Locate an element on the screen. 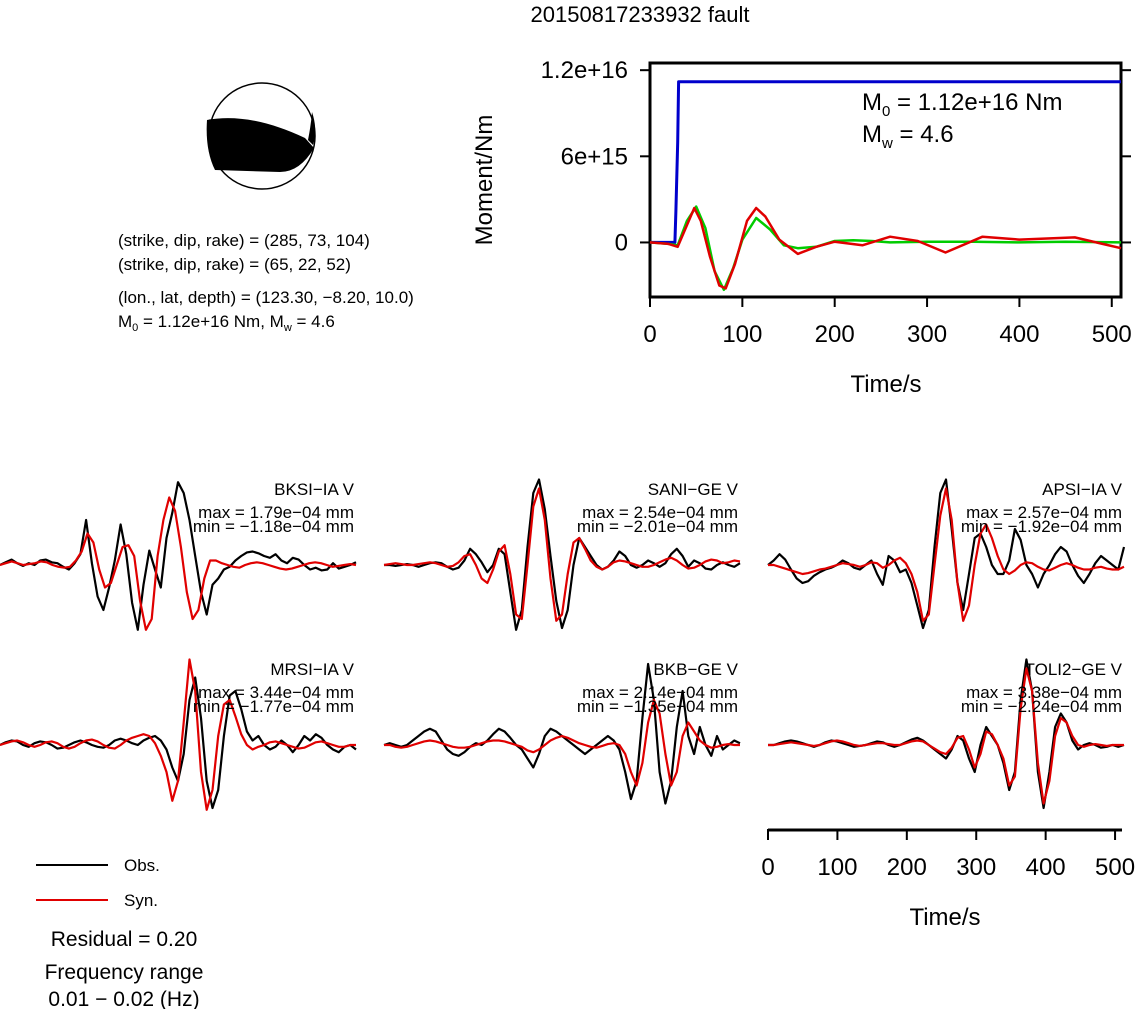 The image size is (1139, 1009). moment-x-tick-label: 300 is located at coordinates (927, 334).